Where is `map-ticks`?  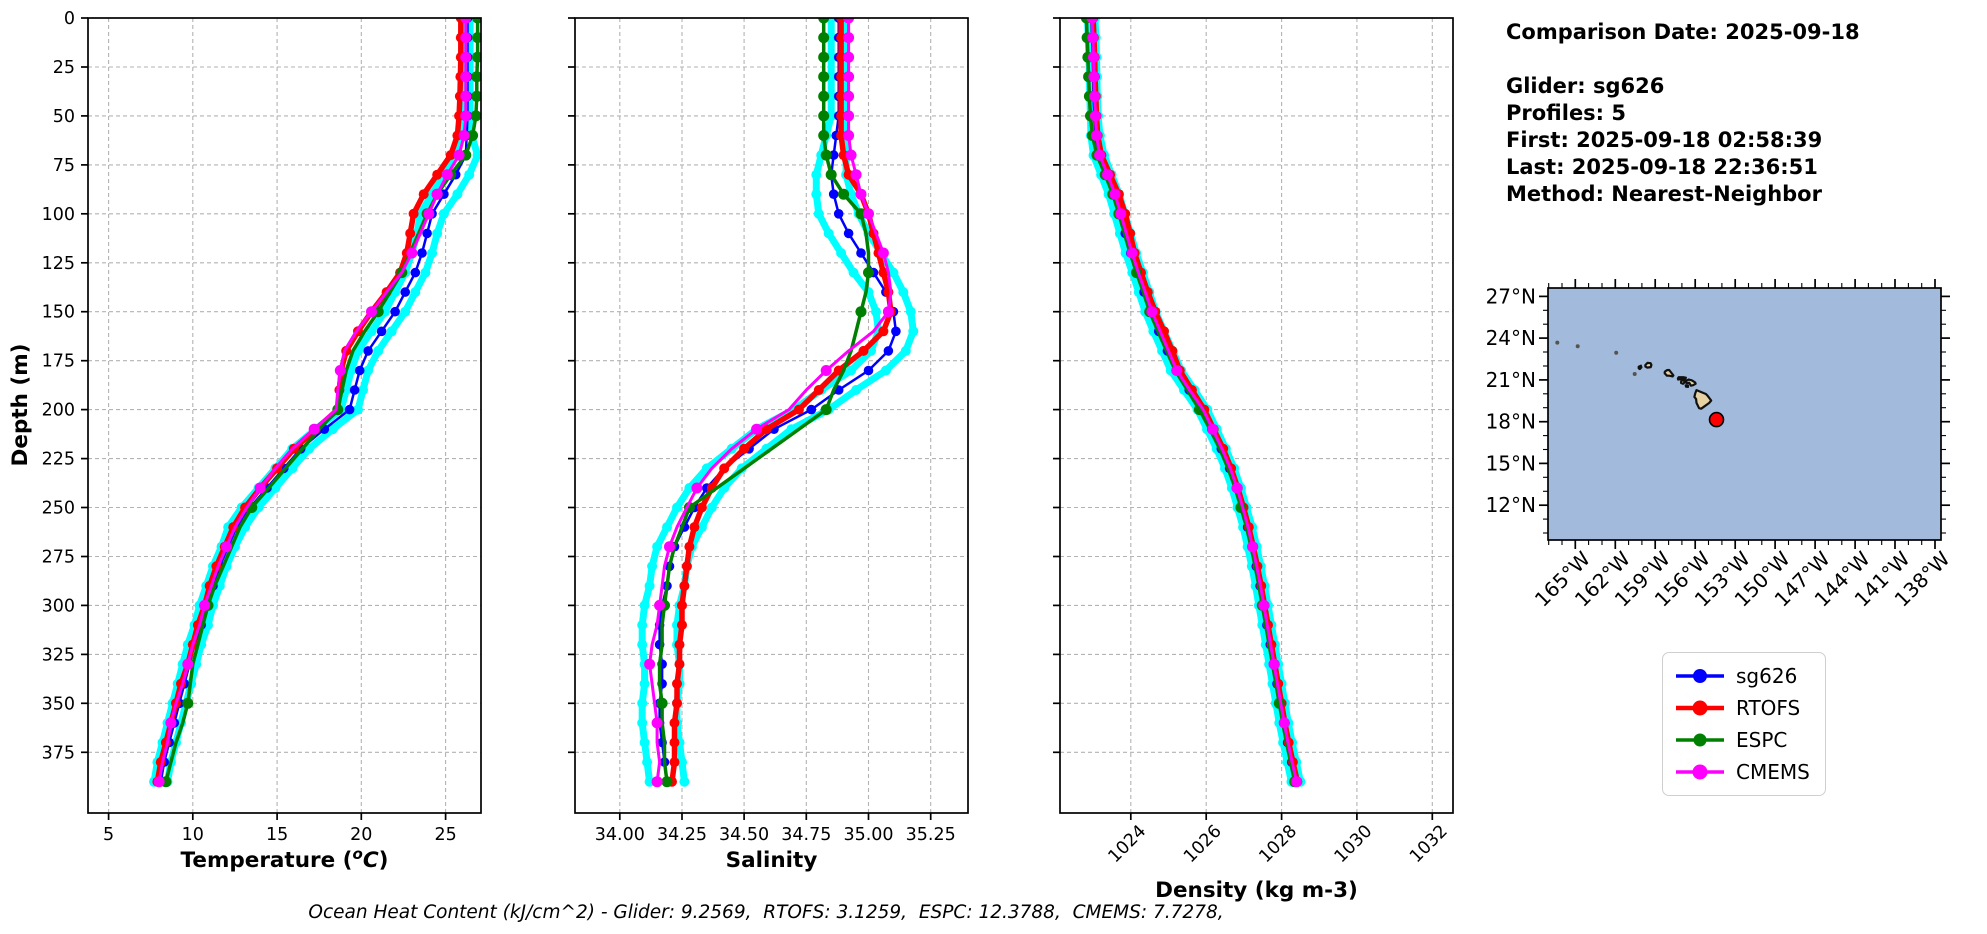 map-ticks is located at coordinates (1744, 414).